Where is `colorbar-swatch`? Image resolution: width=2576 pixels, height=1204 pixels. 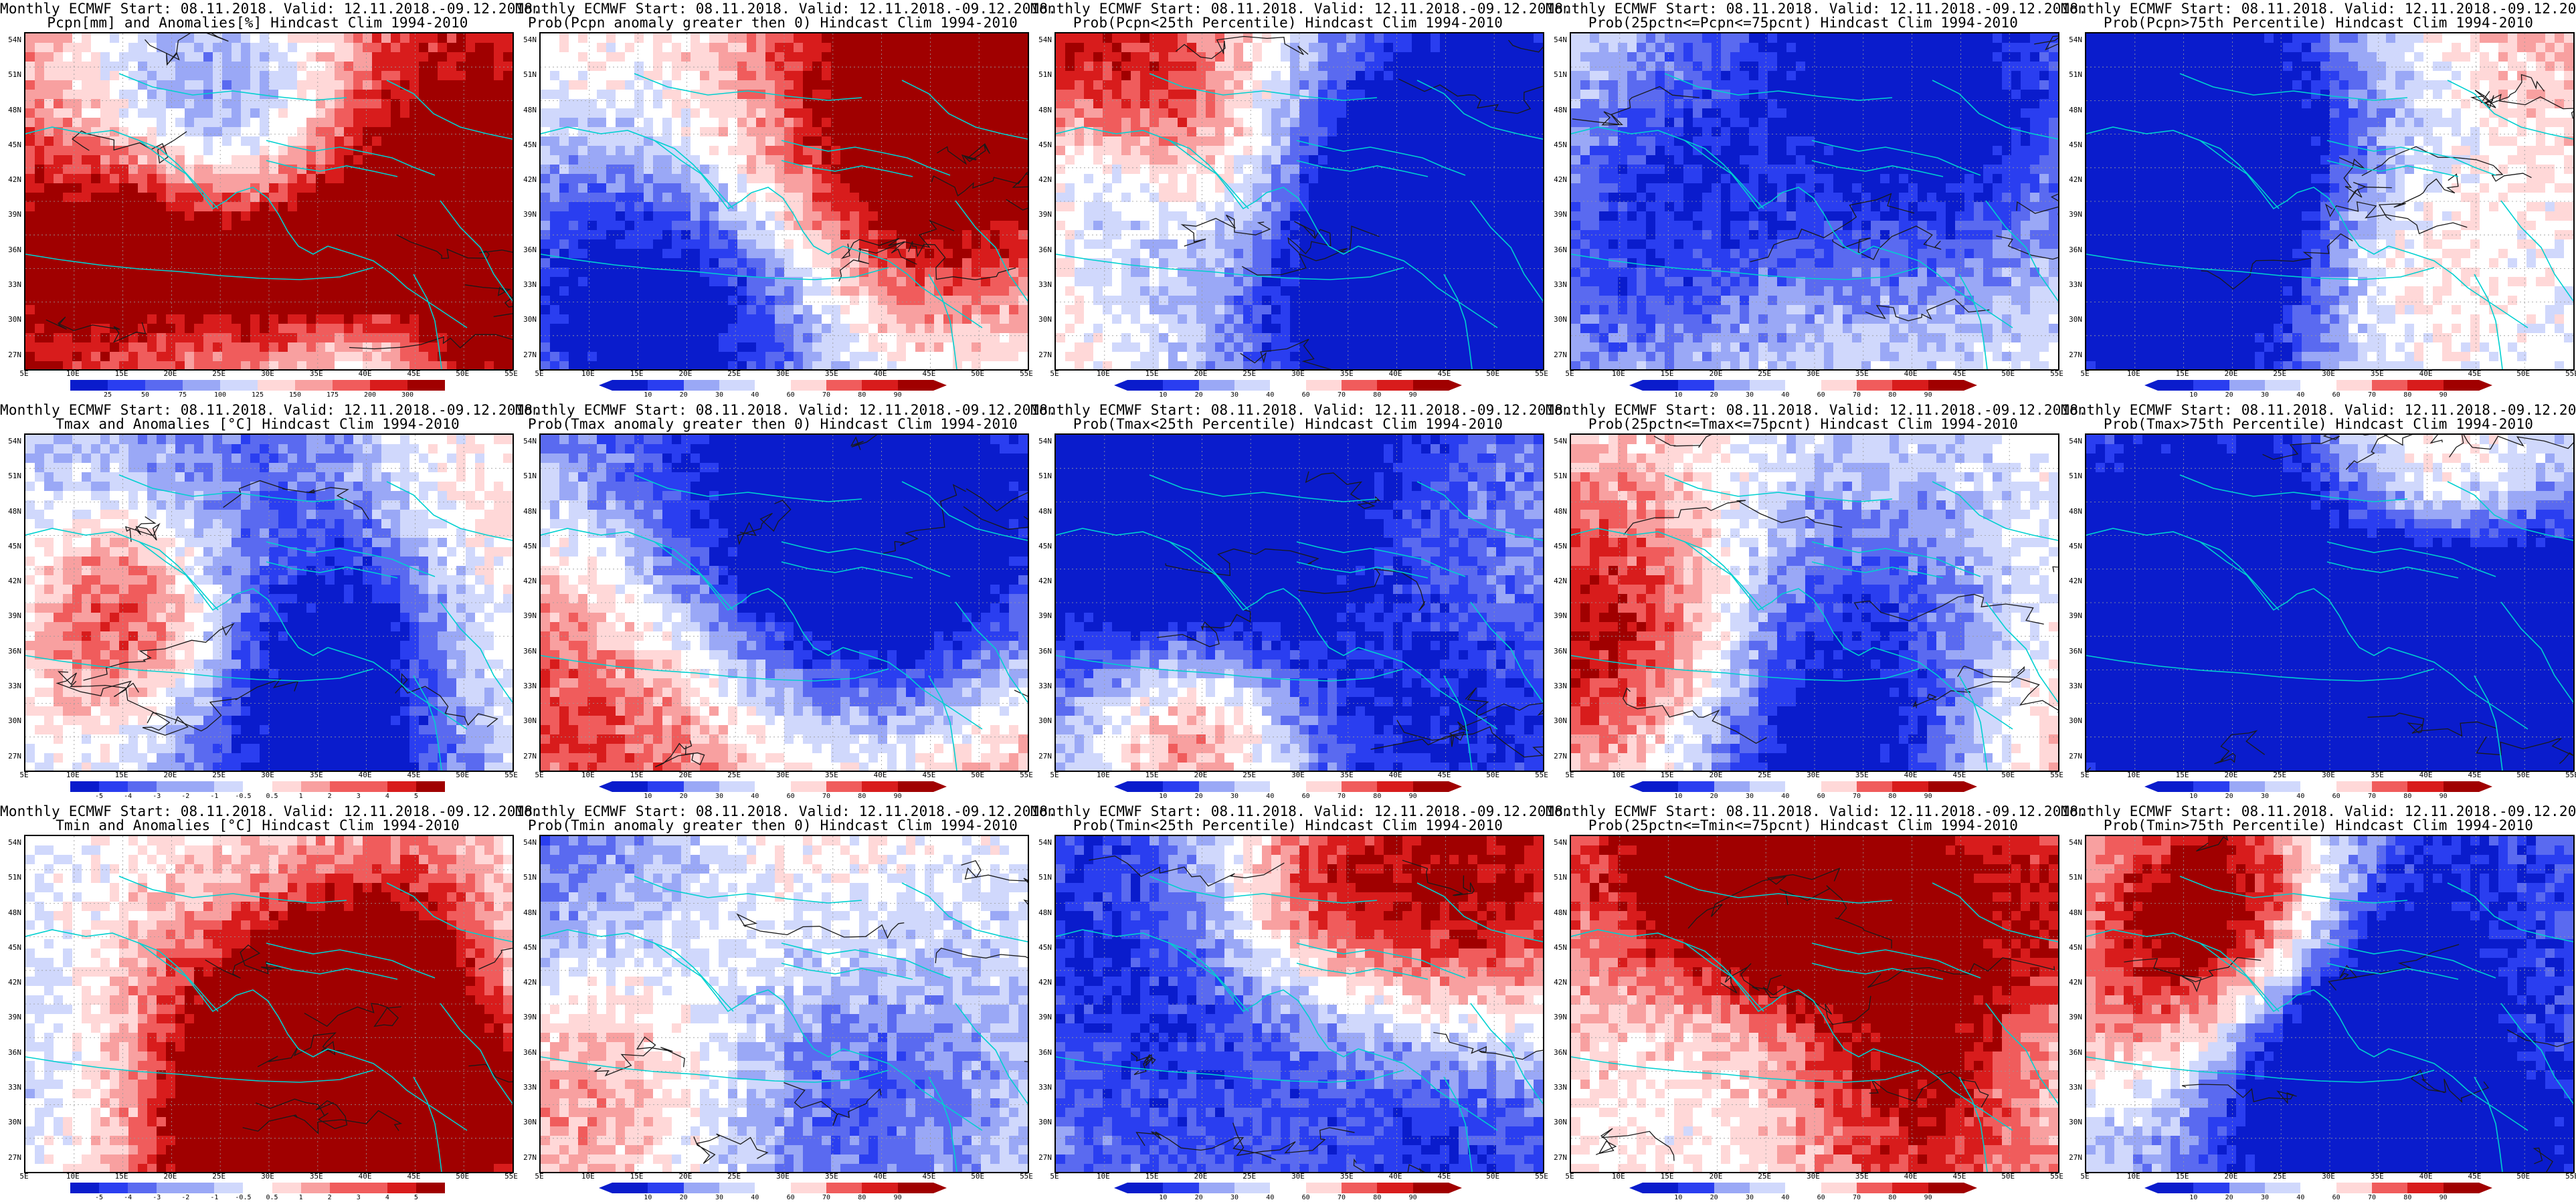
colorbar-swatch is located at coordinates (666, 385).